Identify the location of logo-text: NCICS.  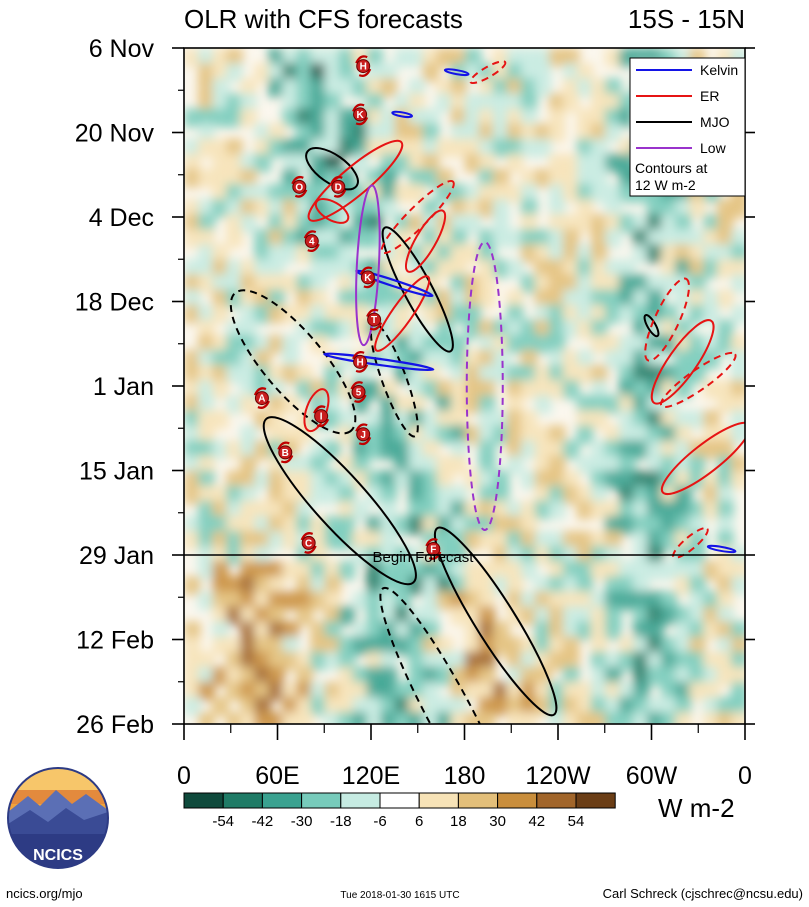
(58, 855).